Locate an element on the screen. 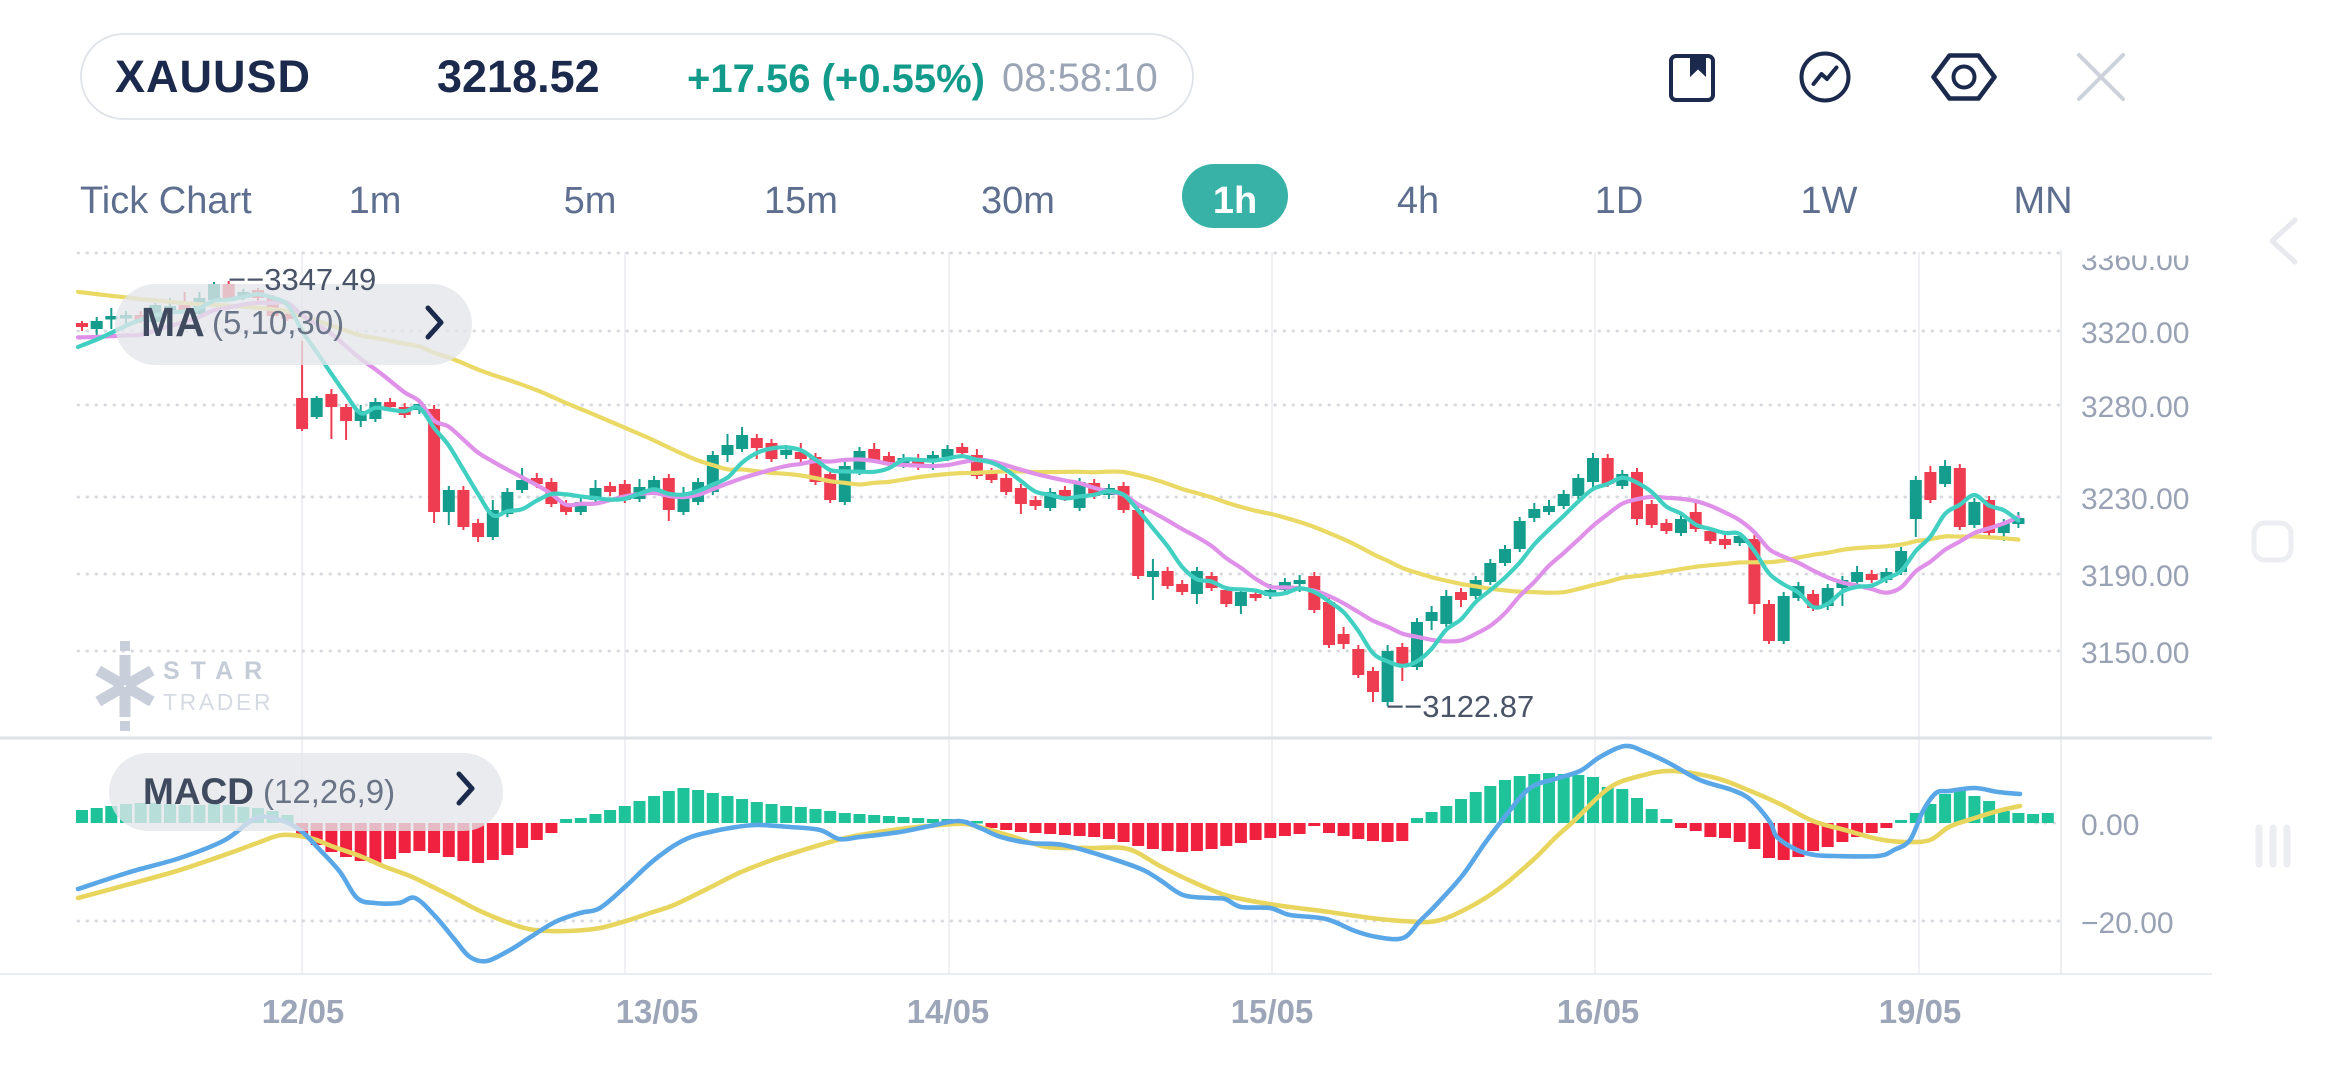  svg-text: 3280.00 is located at coordinates (2135, 407).